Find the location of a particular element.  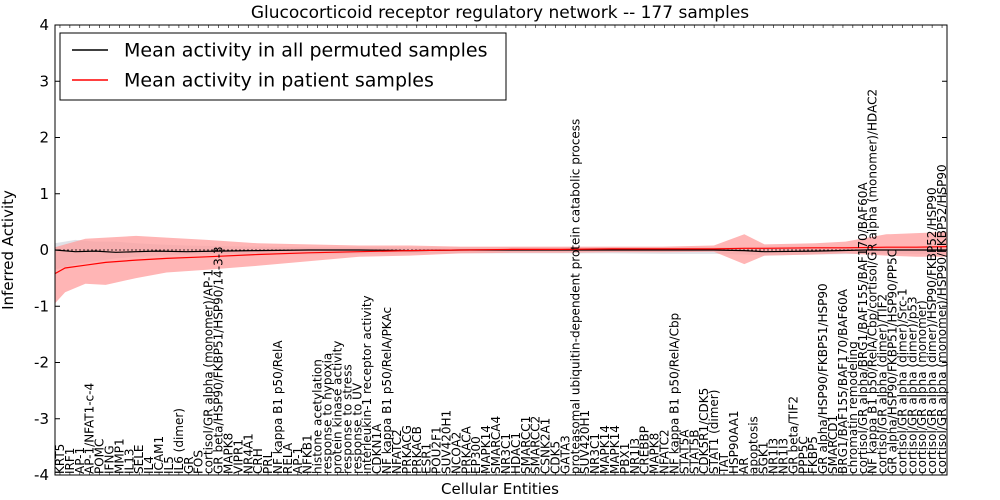

patient-mean-line is located at coordinates (501, 260).